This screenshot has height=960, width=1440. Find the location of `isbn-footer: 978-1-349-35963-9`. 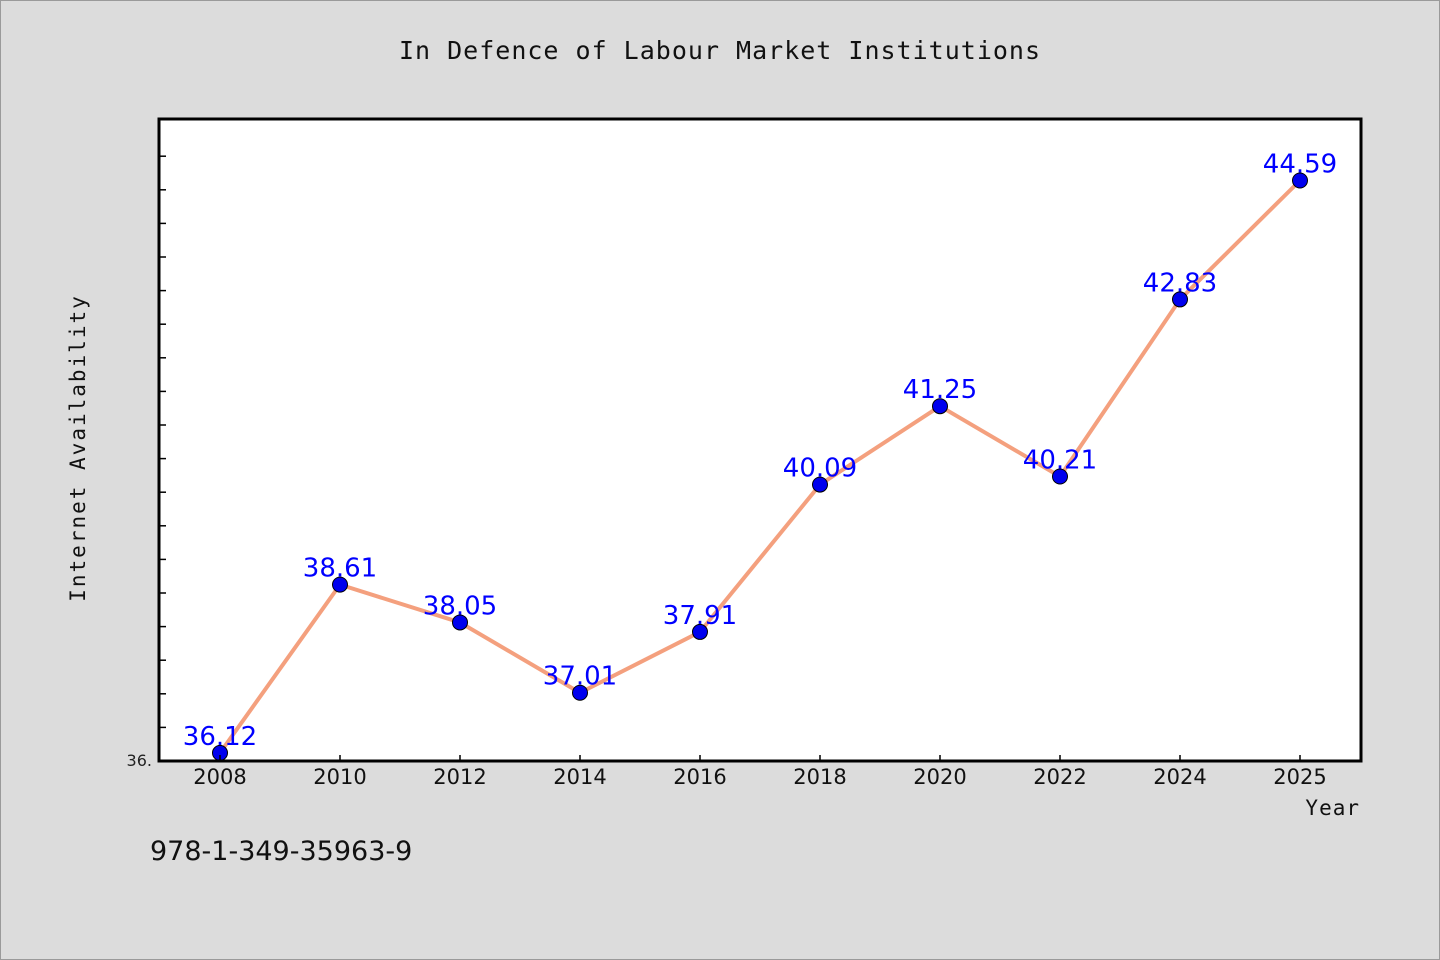

isbn-footer: 978-1-349-35963-9 is located at coordinates (281, 851).